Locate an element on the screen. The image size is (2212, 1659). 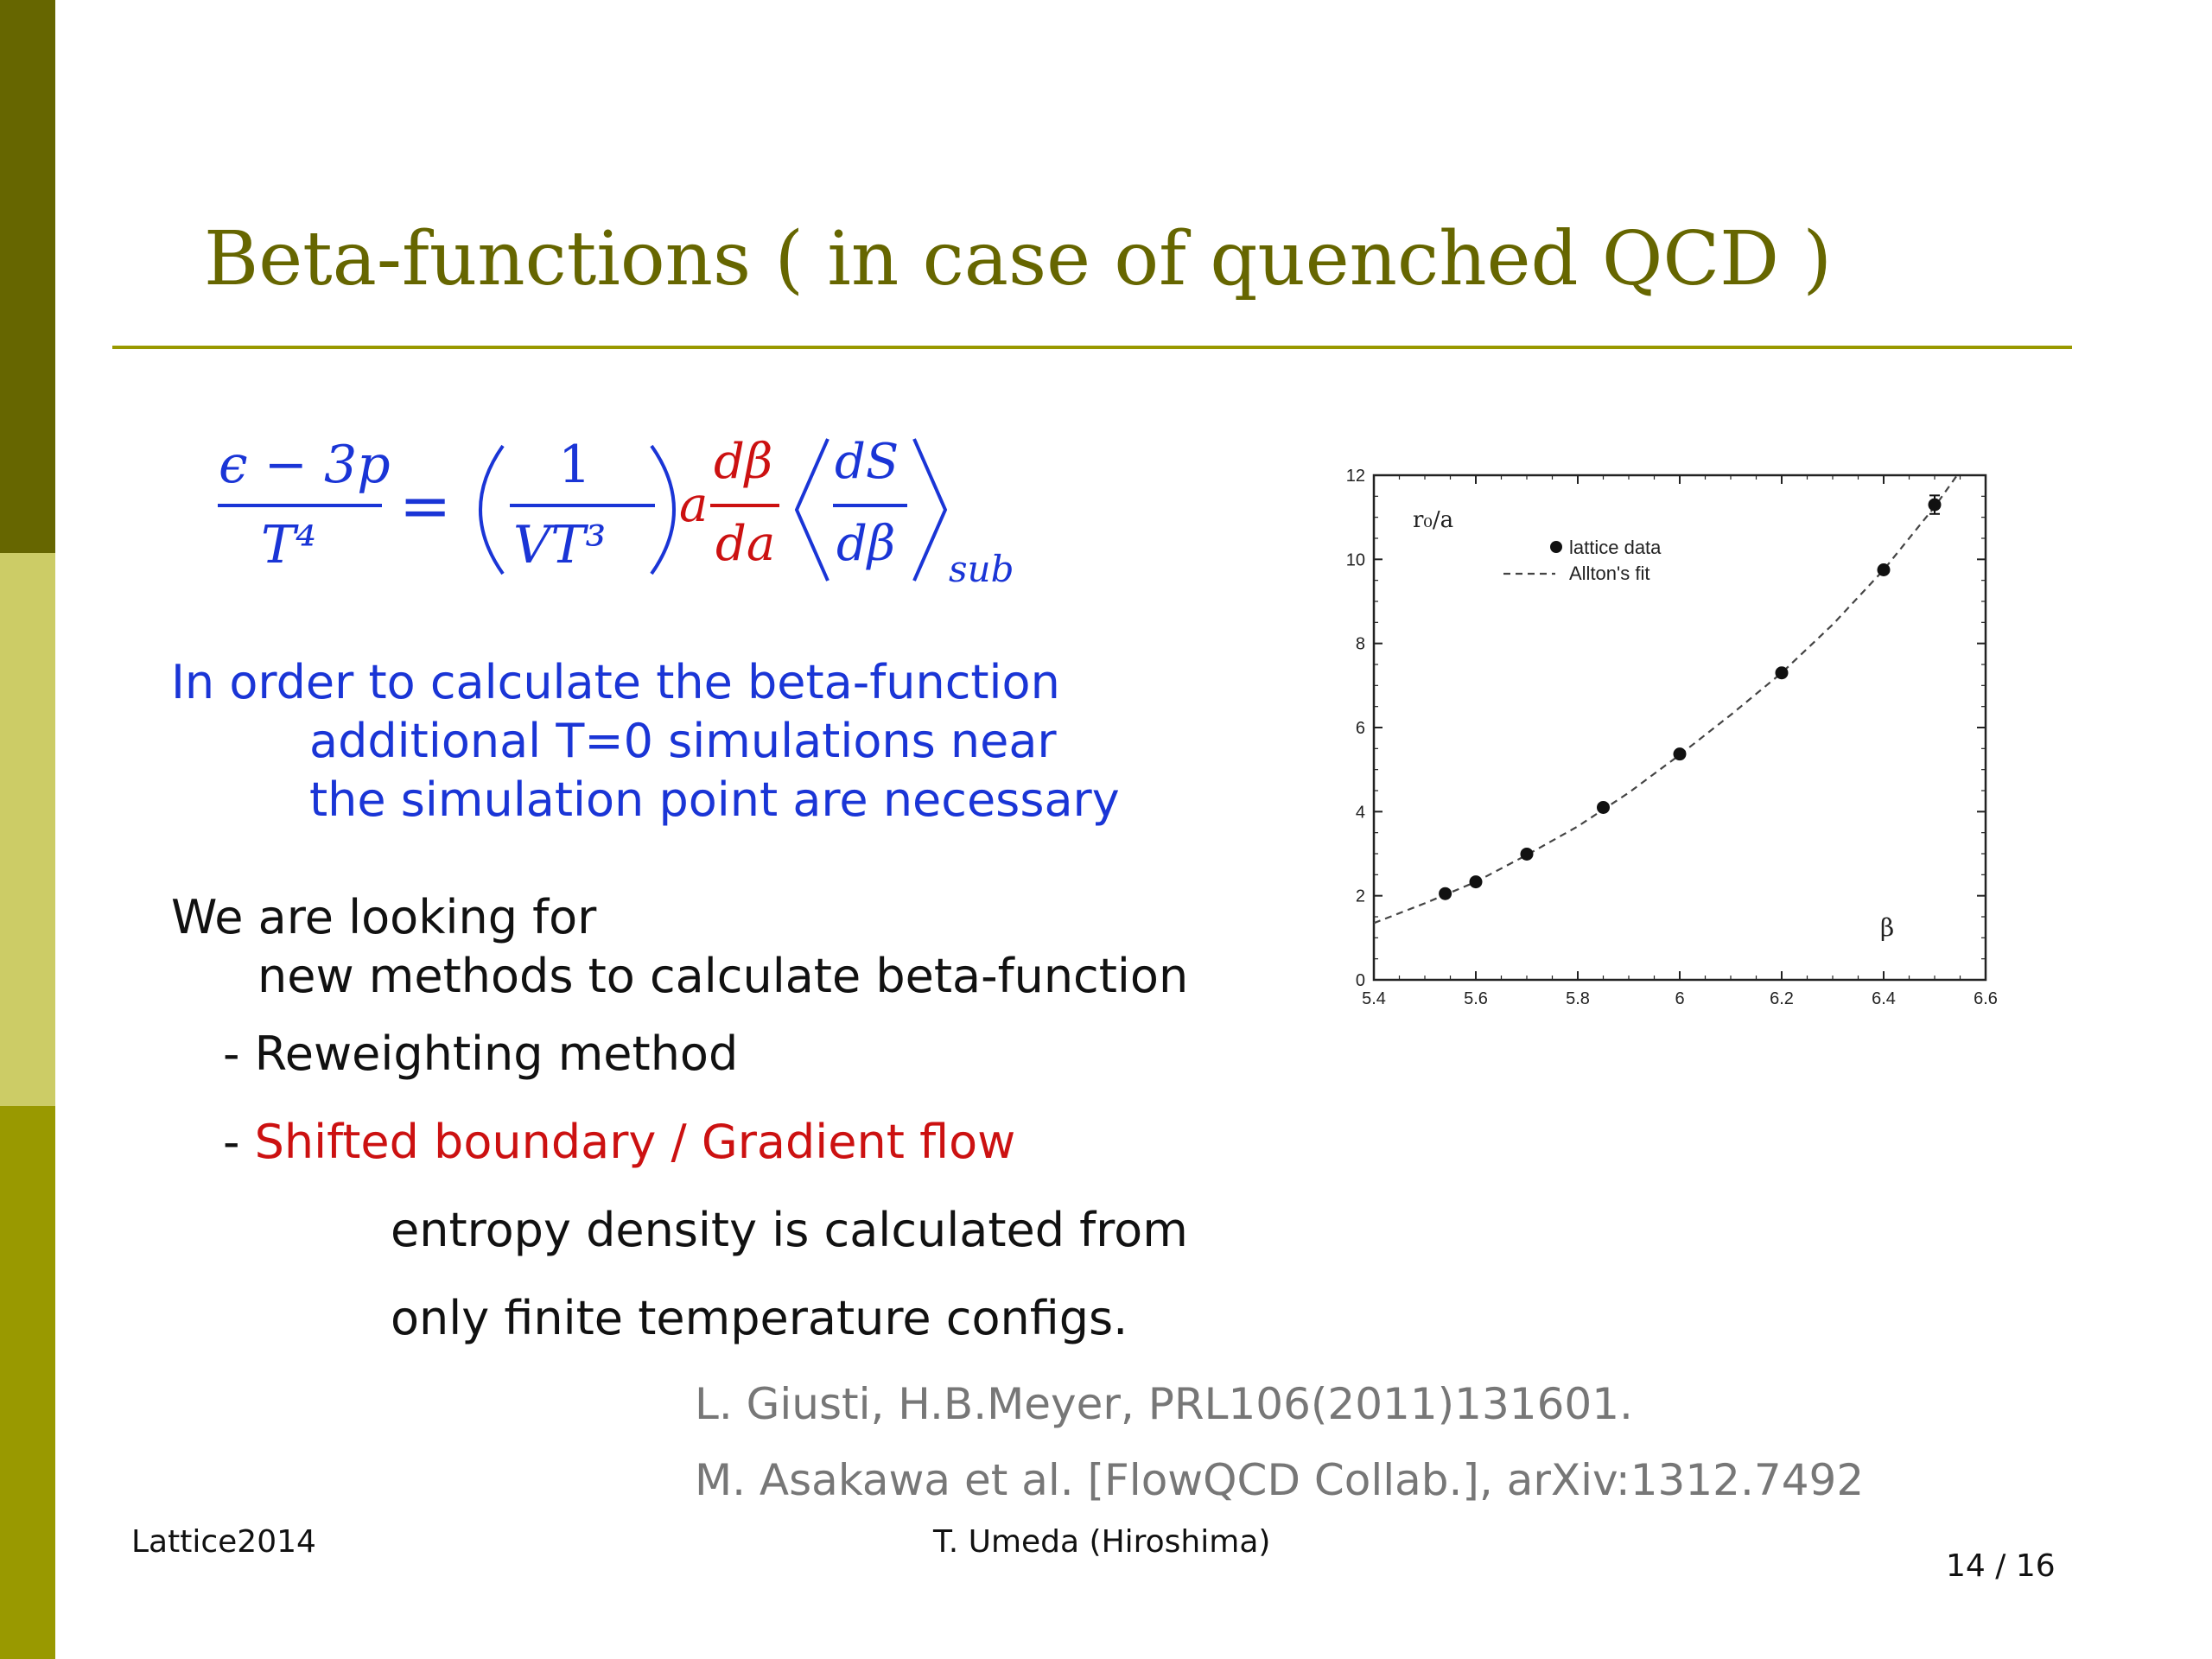
formula-red-fraction-bar is located at coordinates (744, 506).